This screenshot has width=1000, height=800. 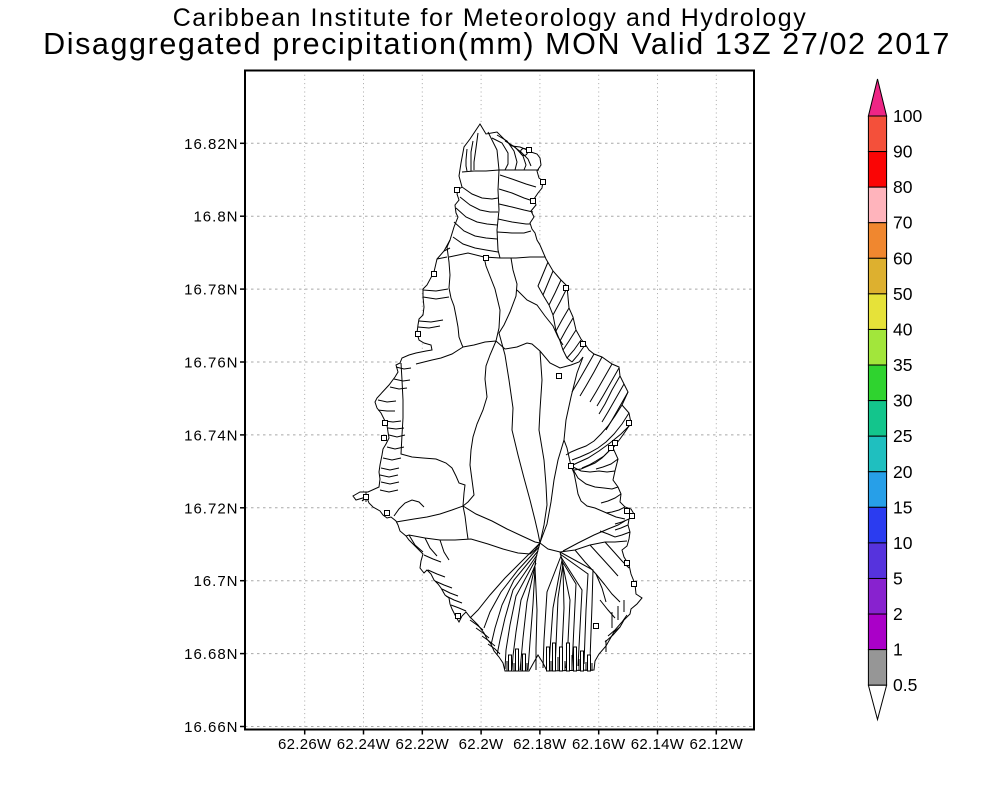 What do you see at coordinates (215, 581) in the screenshot?
I see `svg-text: 16.7N` at bounding box center [215, 581].